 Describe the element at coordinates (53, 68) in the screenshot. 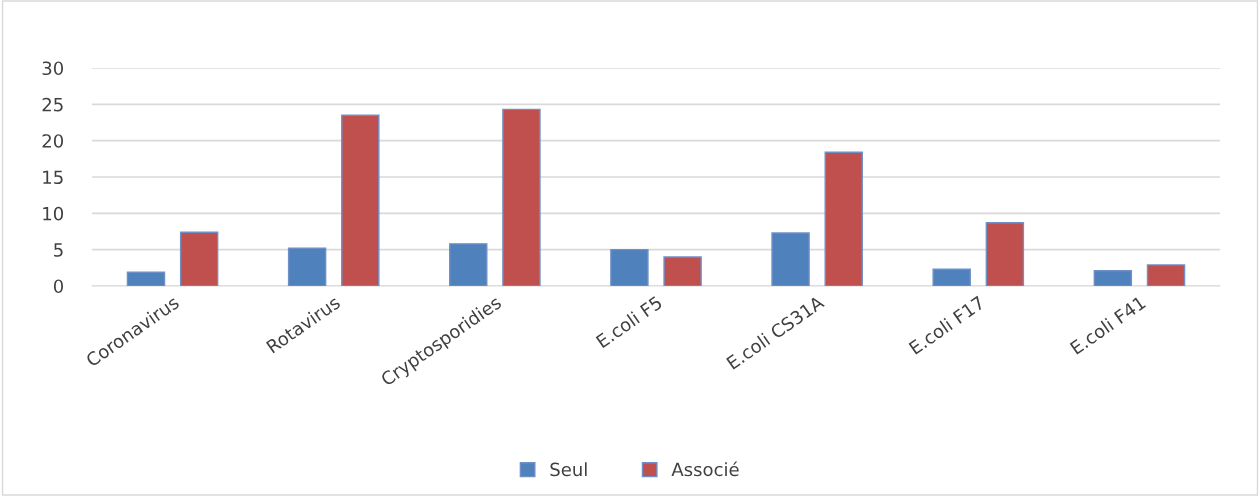

I see `y-tick-label: 30` at that location.